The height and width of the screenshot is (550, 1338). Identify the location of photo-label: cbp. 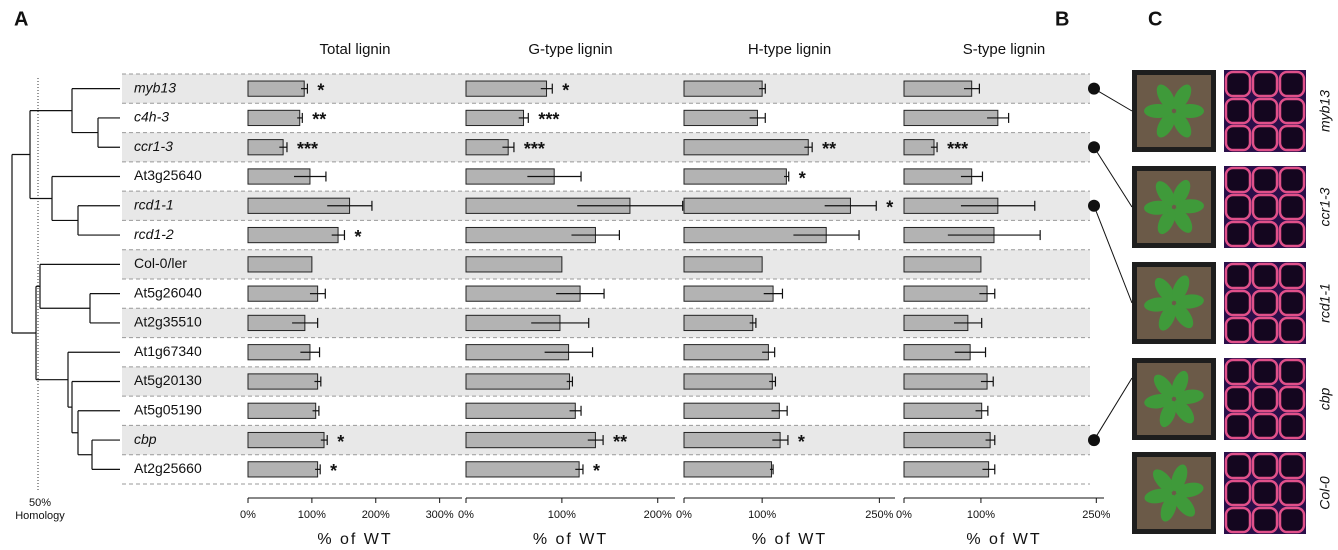
(1325, 399).